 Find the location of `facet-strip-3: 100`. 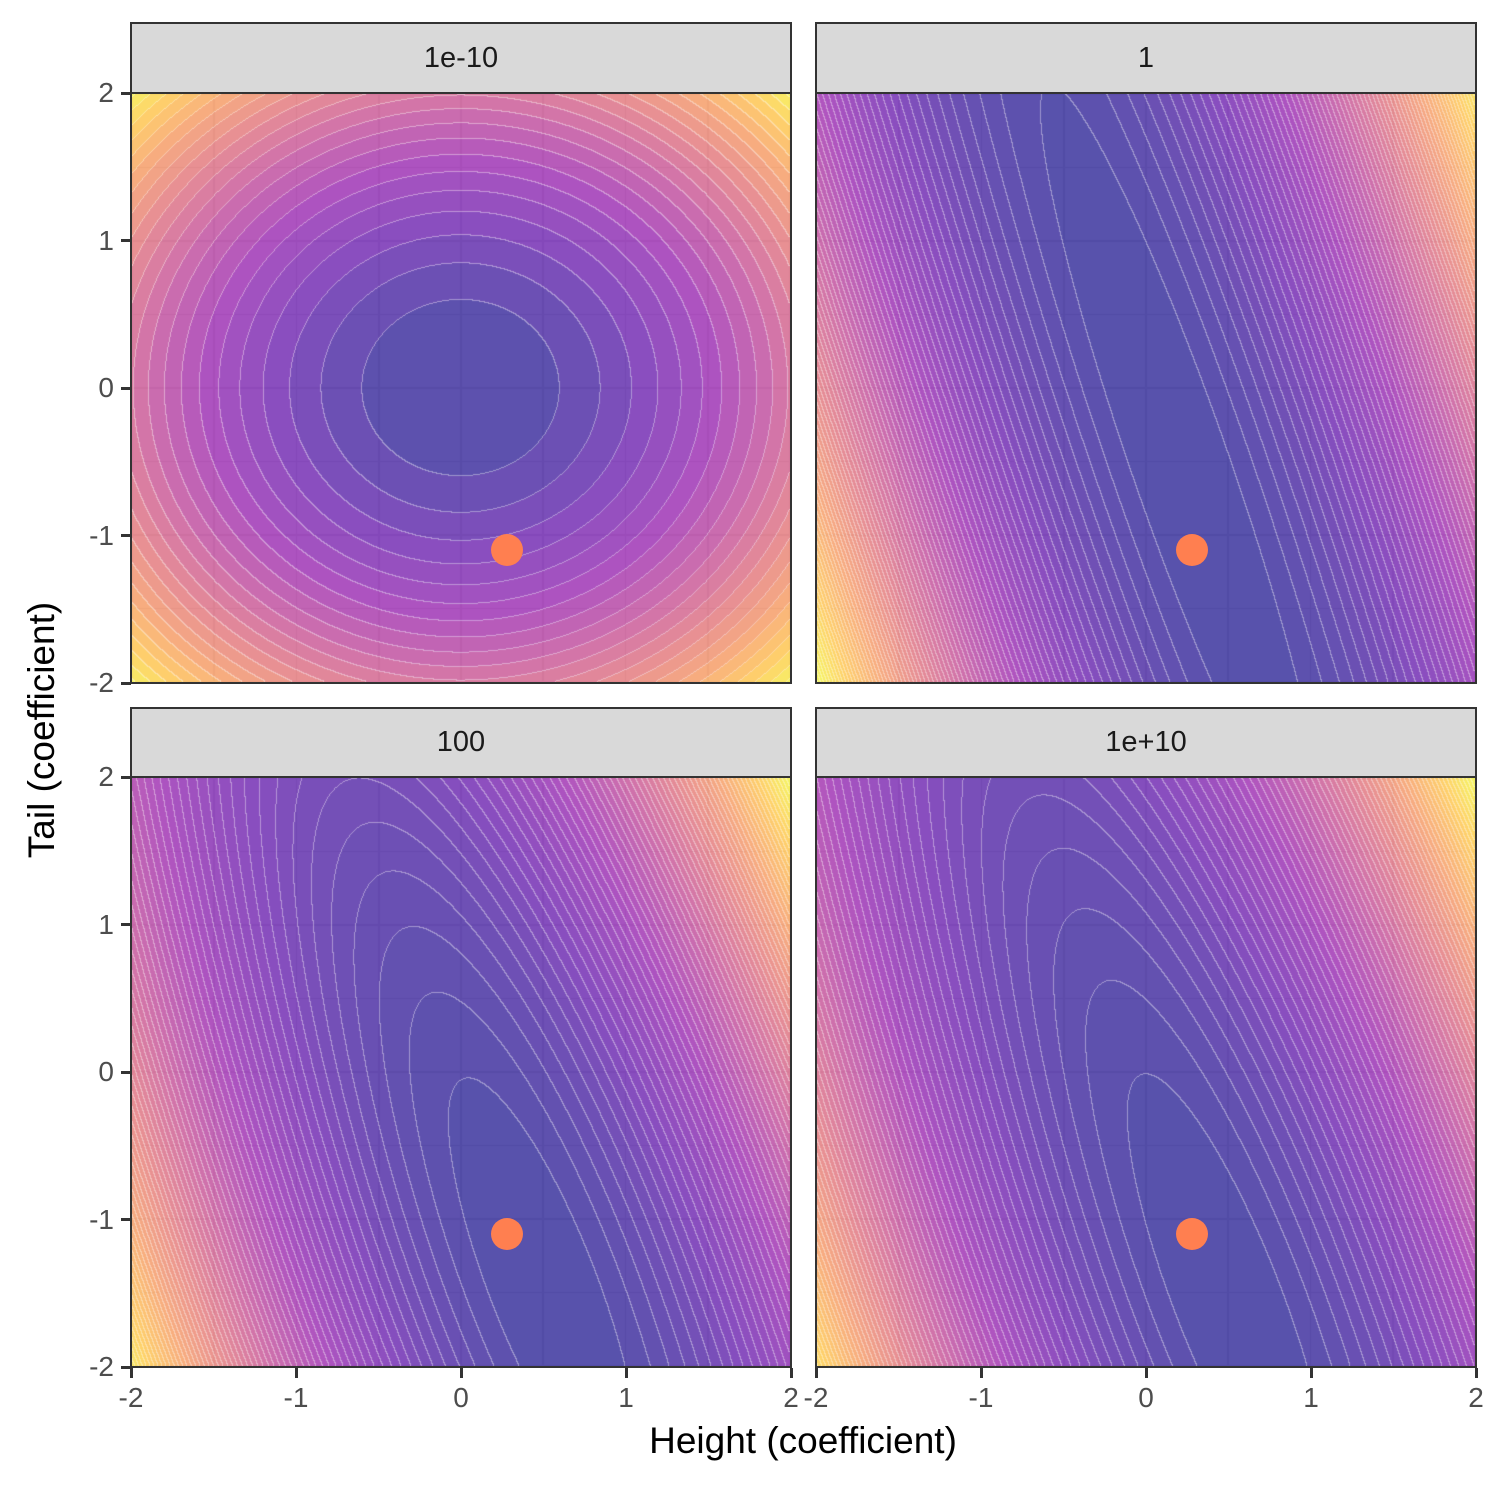

facet-strip-3: 100 is located at coordinates (461, 742).